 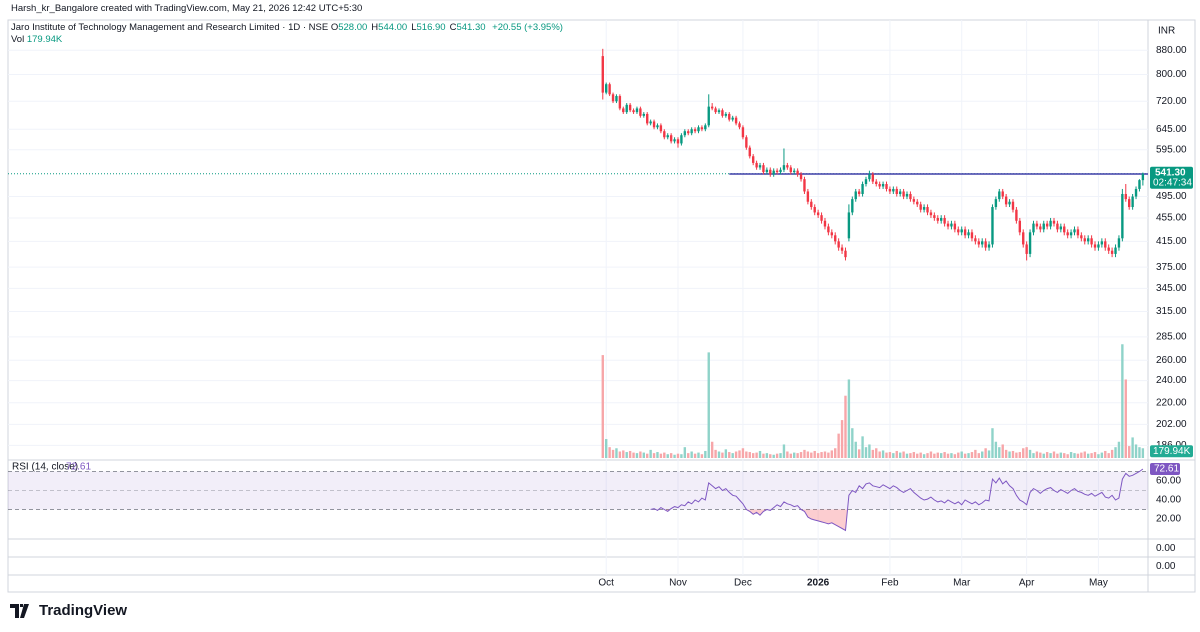 What do you see at coordinates (606, 583) in the screenshot?
I see `x-tick-label: Oct` at bounding box center [606, 583].